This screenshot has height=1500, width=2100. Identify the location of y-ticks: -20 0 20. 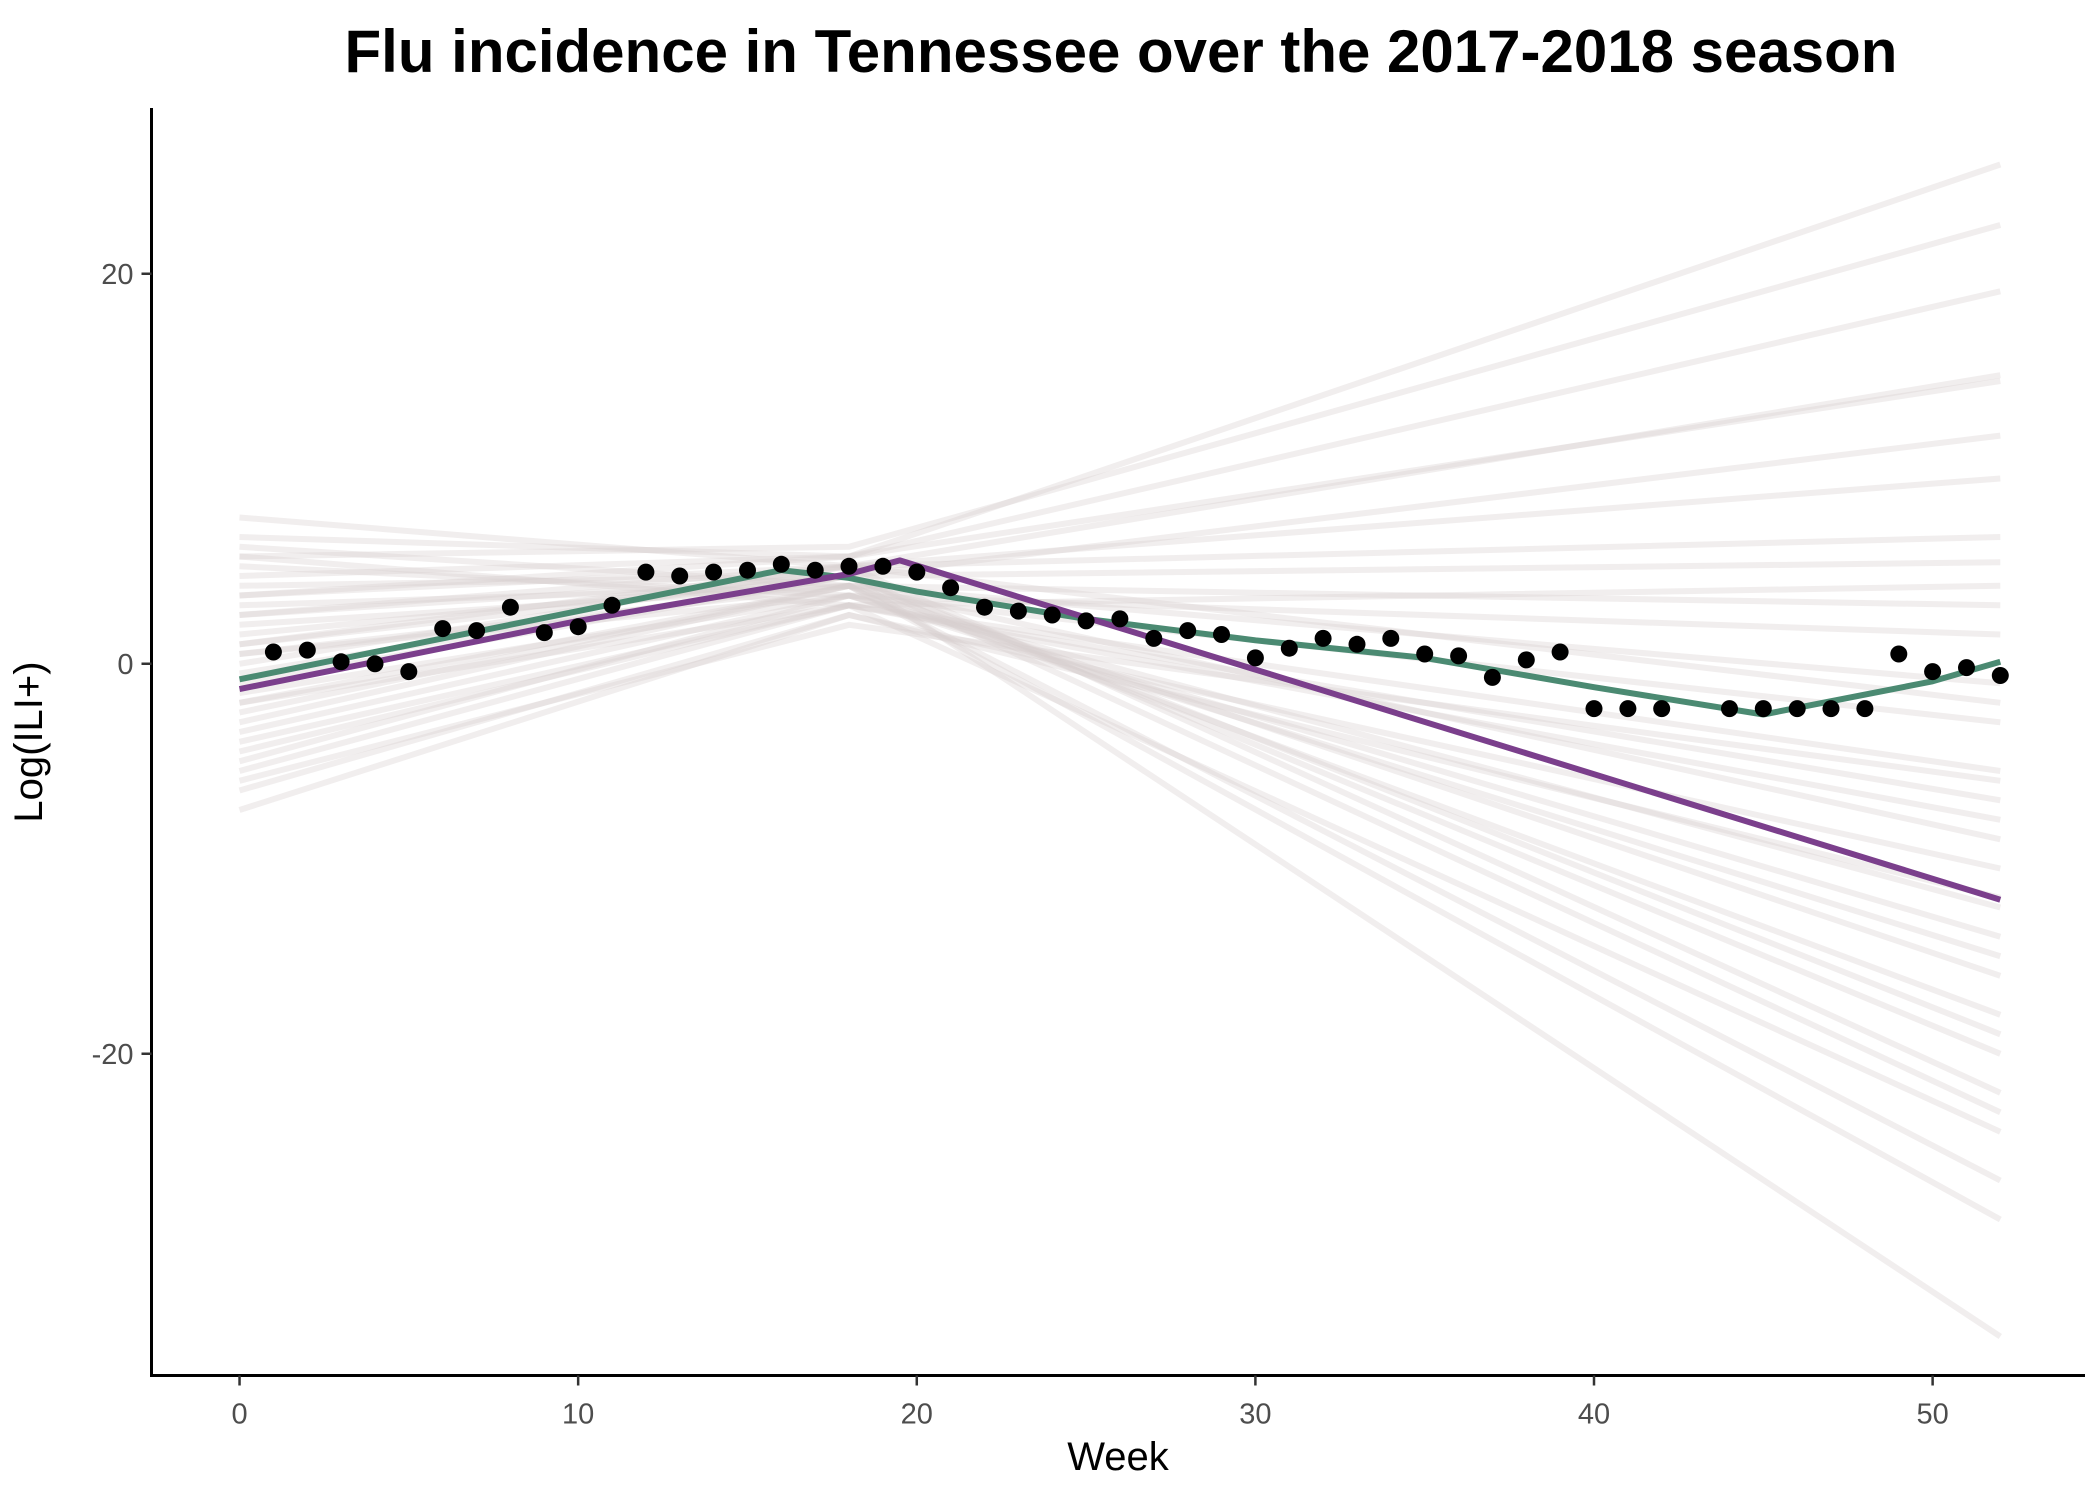
(122, 665).